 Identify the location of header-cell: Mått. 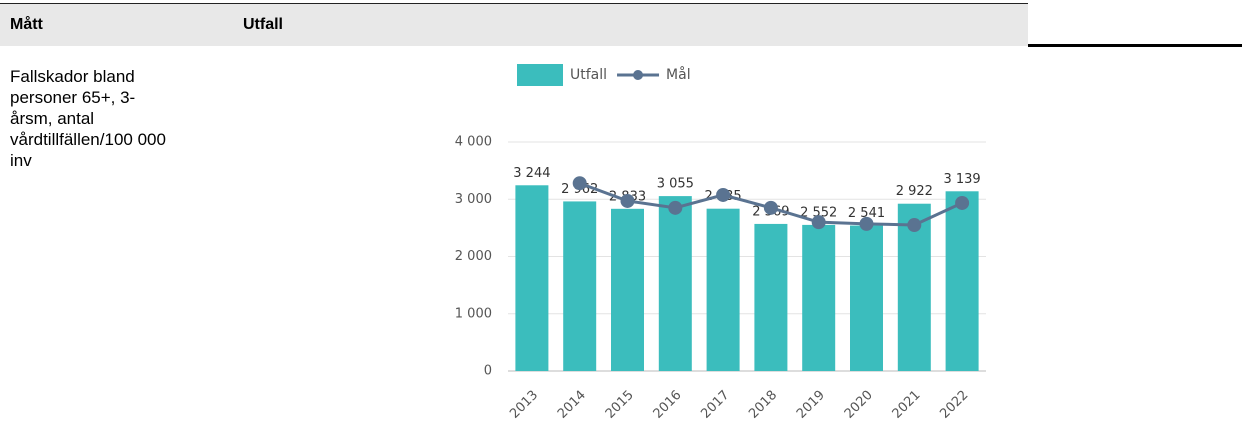
(26, 24).